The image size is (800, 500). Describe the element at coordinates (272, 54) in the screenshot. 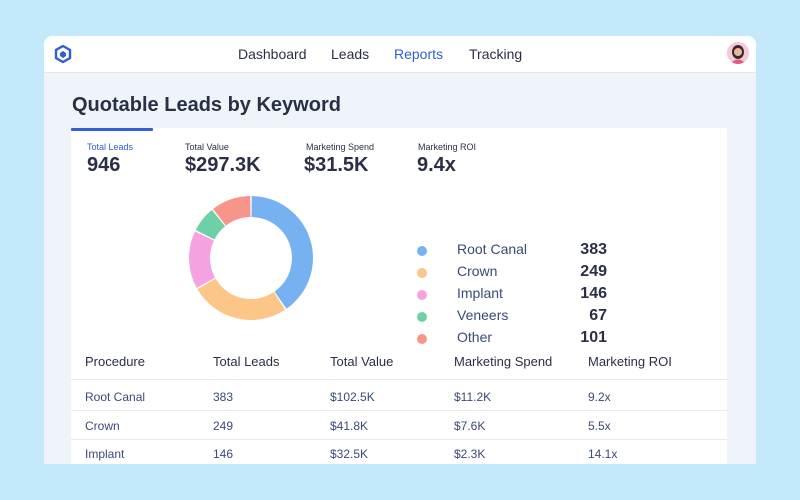

I see `nav-dashboard: Dashboard` at that location.